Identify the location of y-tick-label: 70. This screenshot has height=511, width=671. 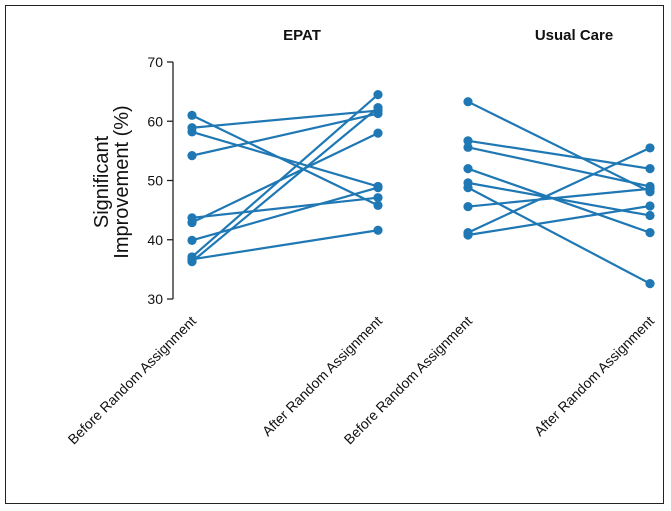
(155, 62).